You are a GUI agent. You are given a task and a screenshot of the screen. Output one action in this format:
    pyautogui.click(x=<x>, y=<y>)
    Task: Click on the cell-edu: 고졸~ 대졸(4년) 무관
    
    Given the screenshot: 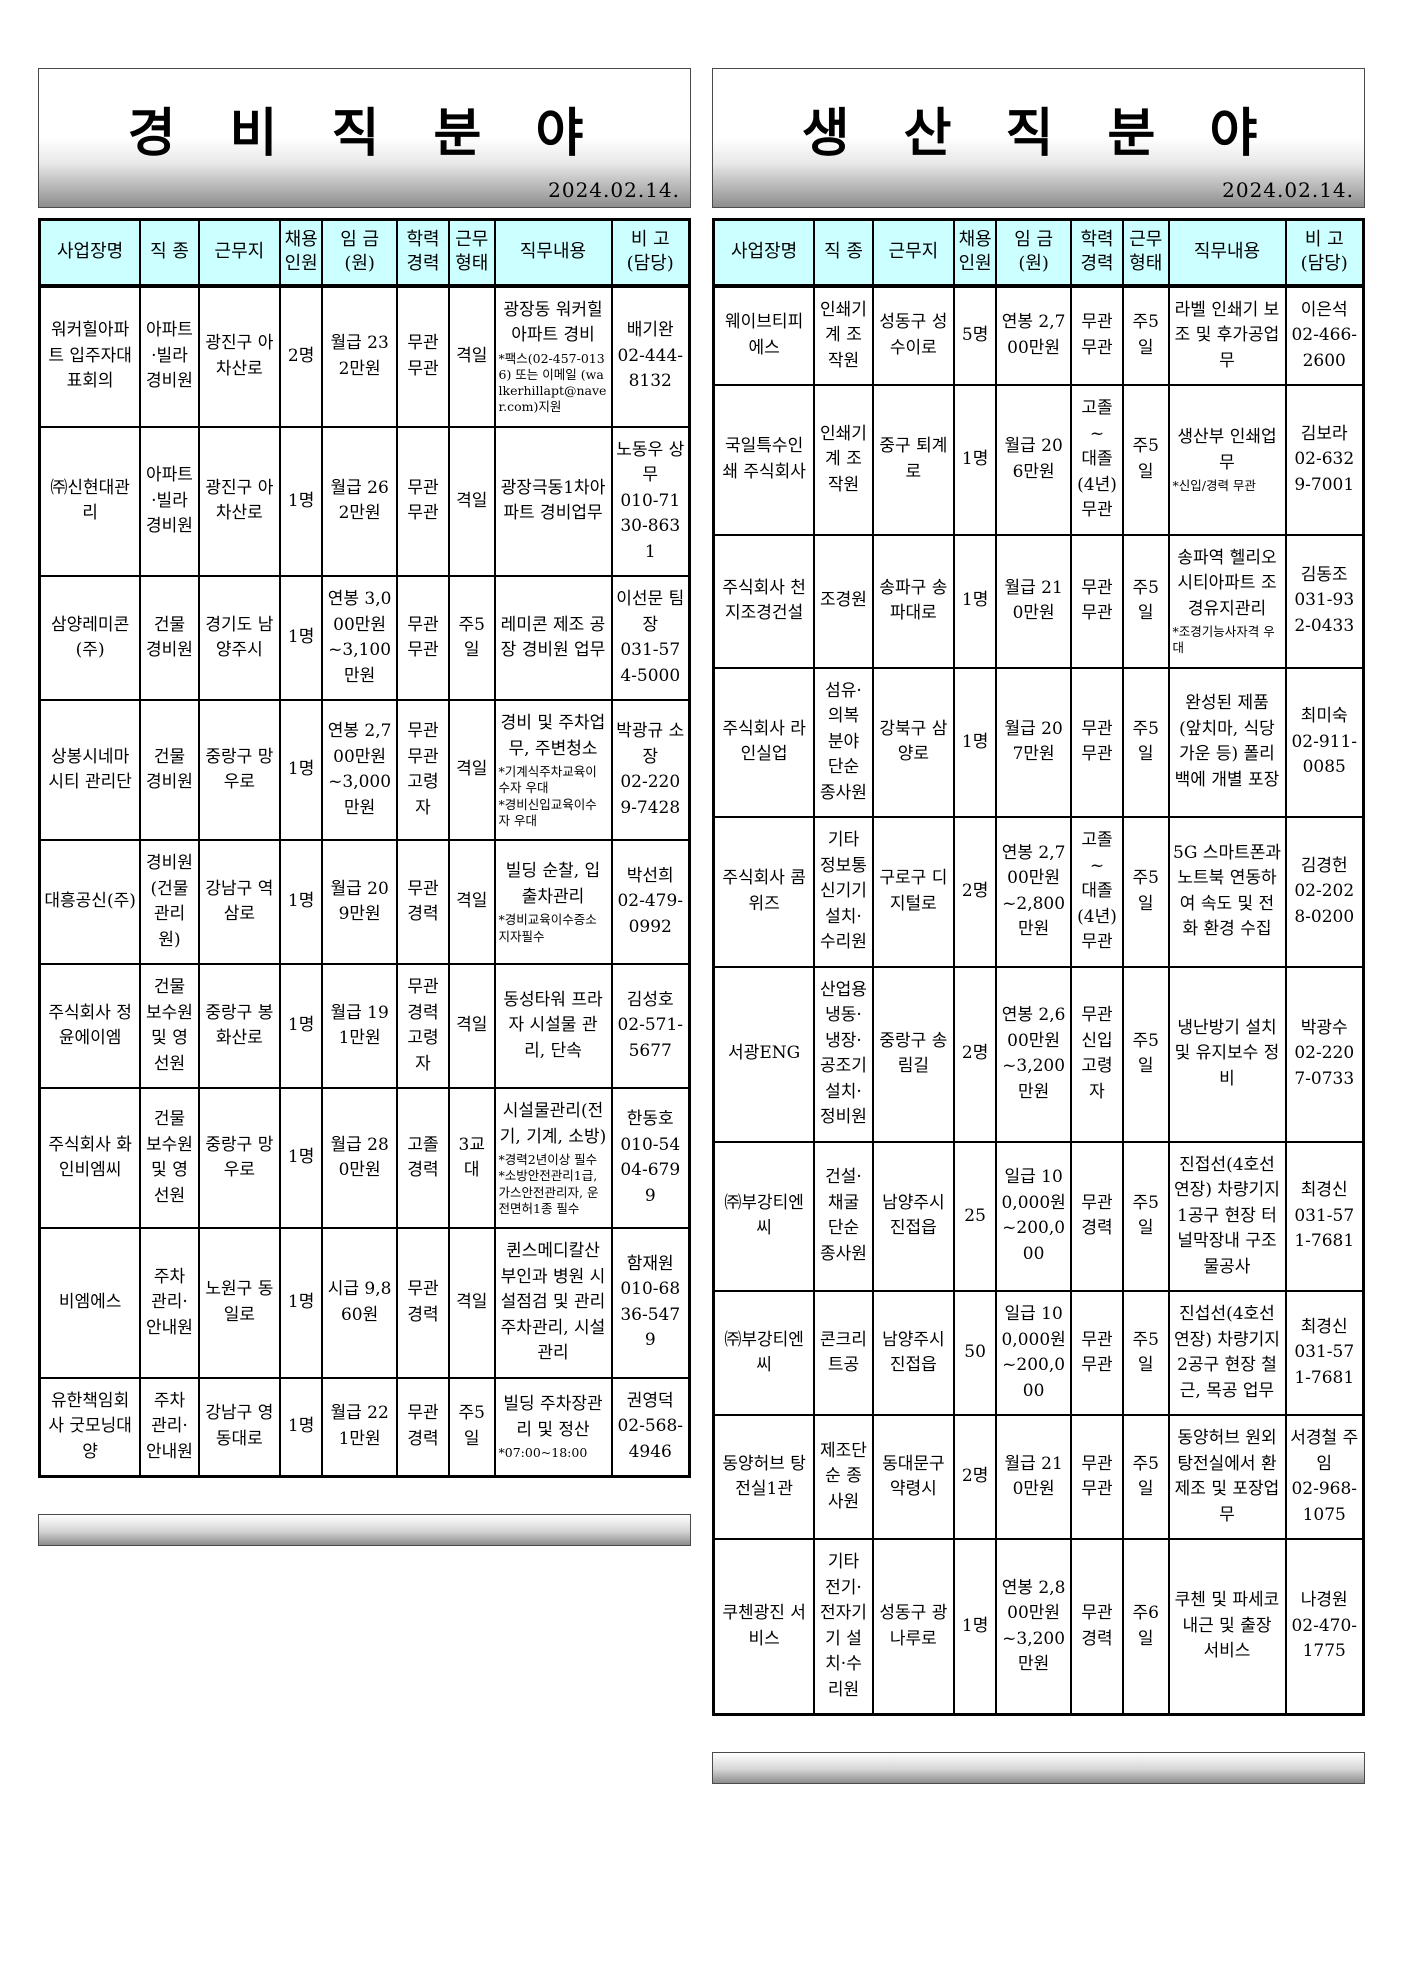 What is the action you would take?
    pyautogui.click(x=1097, y=460)
    